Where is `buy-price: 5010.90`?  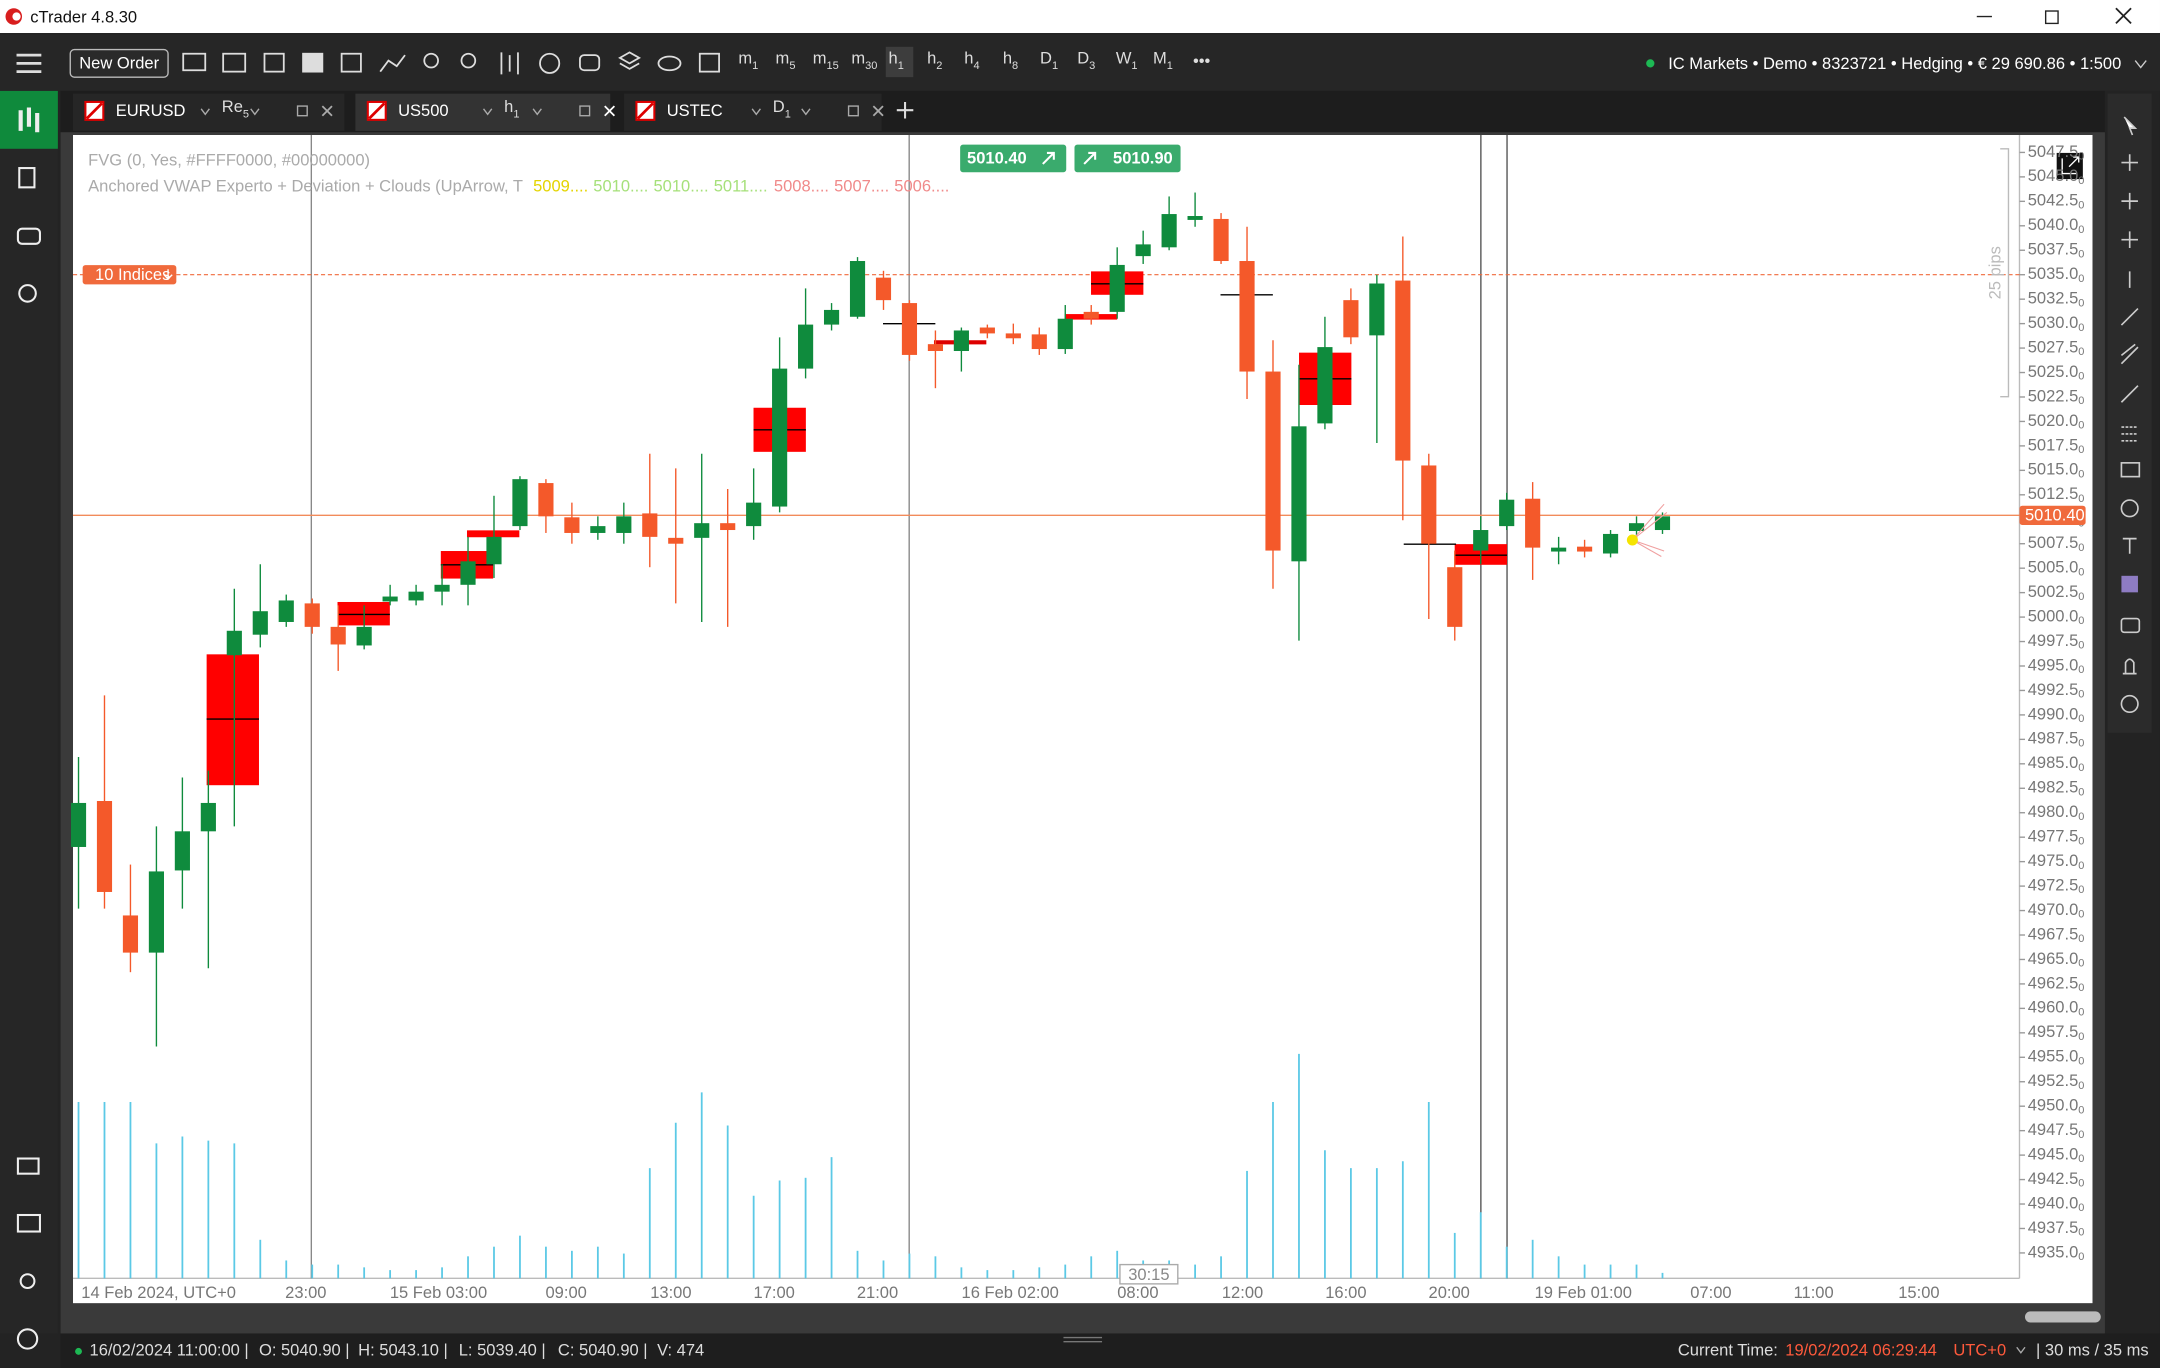
buy-price: 5010.90 is located at coordinates (1143, 157).